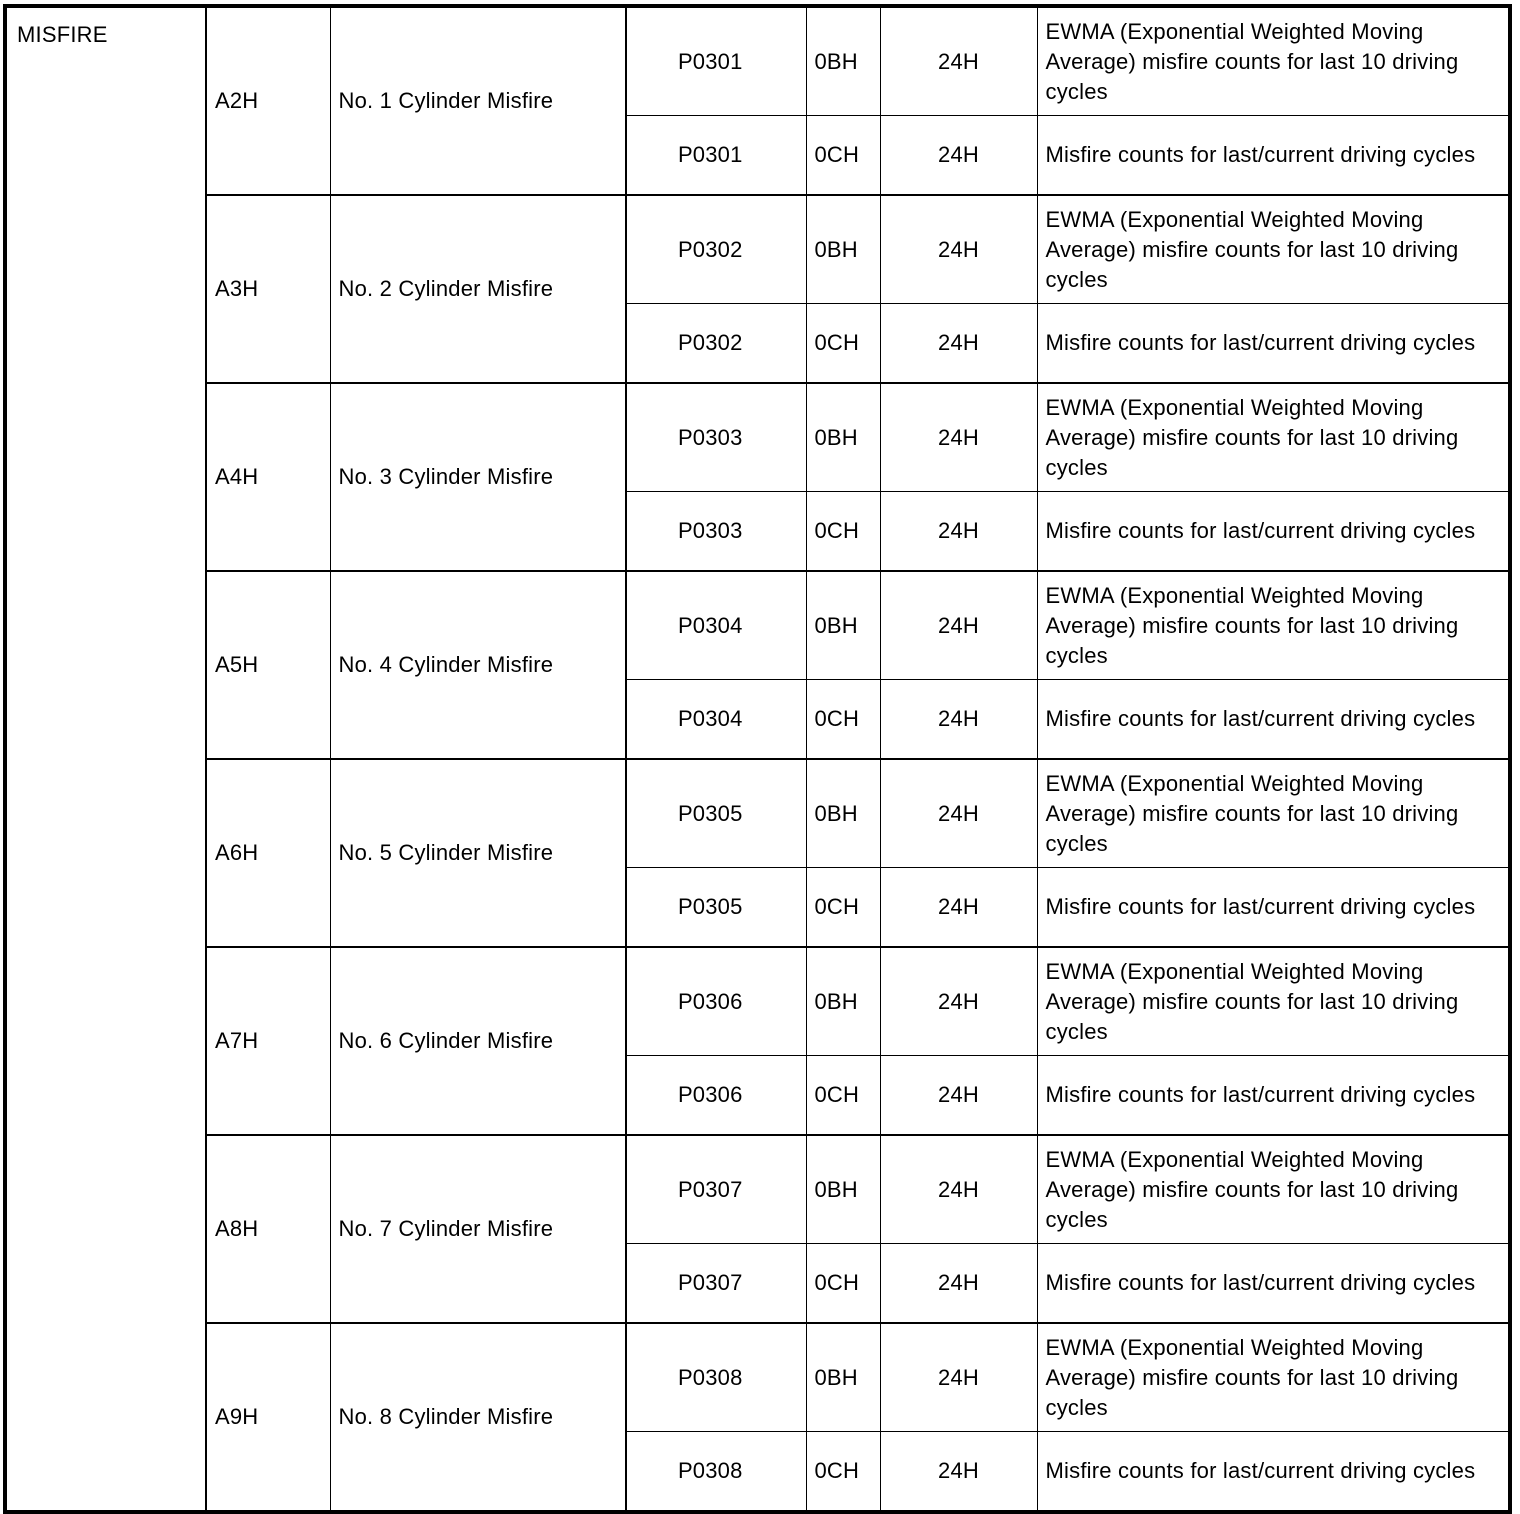 This screenshot has width=1520, height=1514. I want to click on test-id-cell: A8H, so click(268, 1229).